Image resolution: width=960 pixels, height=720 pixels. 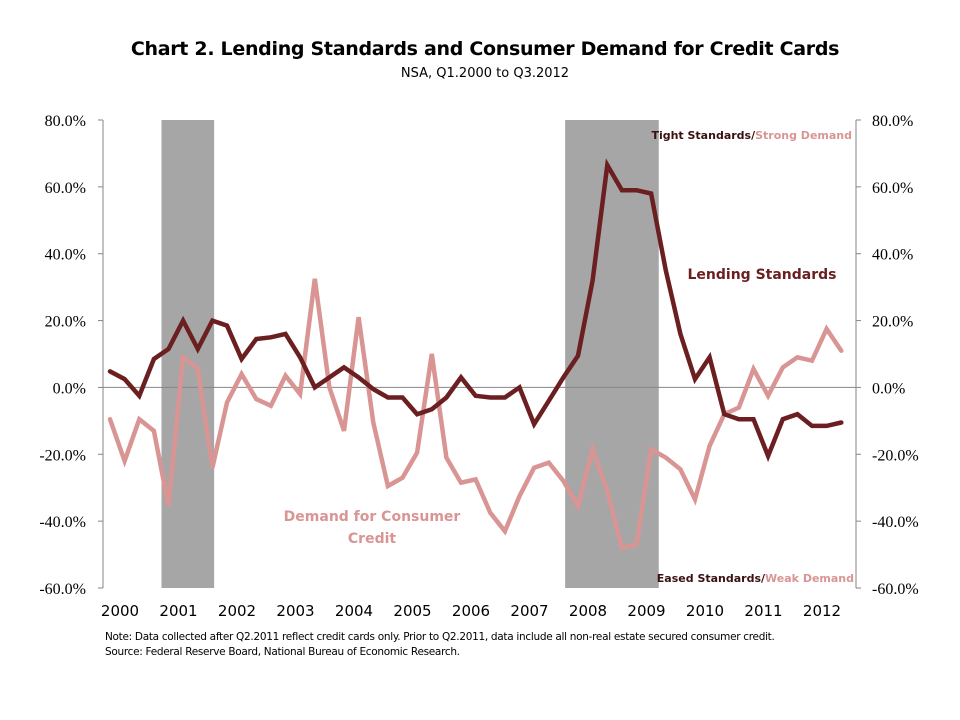 What do you see at coordinates (485, 73) in the screenshot?
I see `chart-subtitle: NSA, Q1.2000 to Q3.2012` at bounding box center [485, 73].